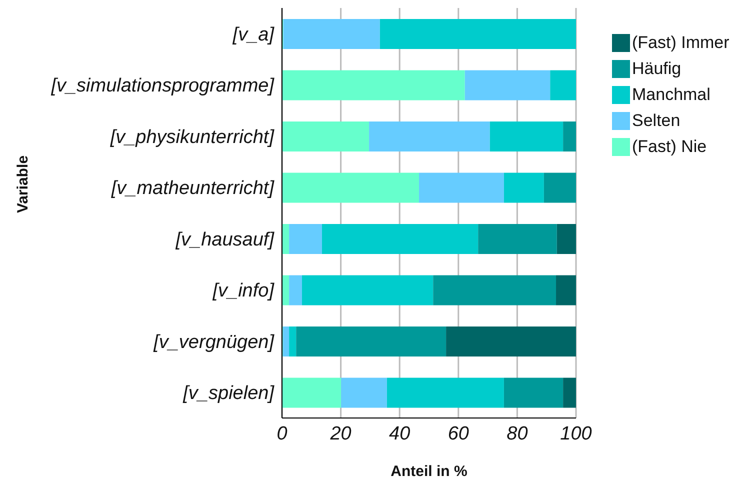  I want to click on y-axis-title: Variable, so click(23, 184).